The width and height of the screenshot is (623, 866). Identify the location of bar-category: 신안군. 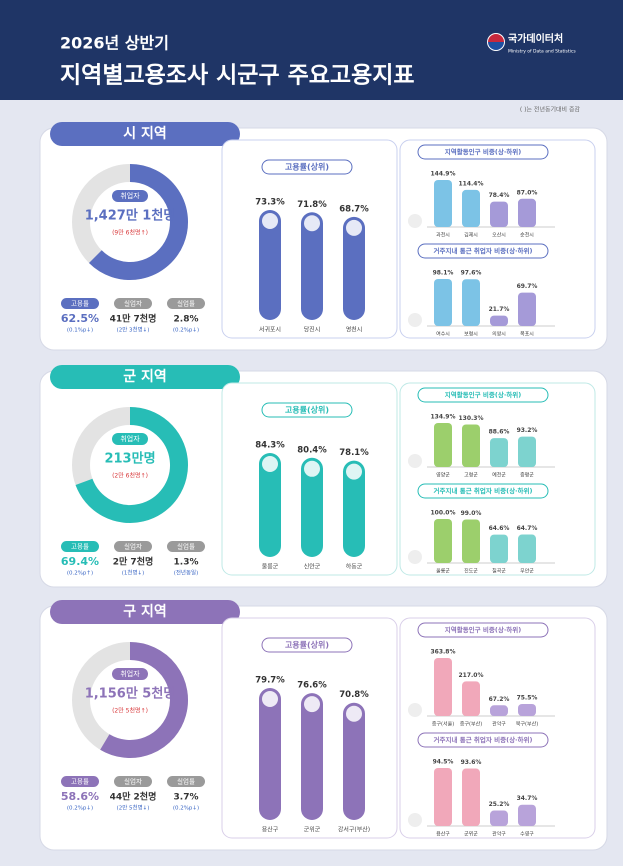
(312, 567).